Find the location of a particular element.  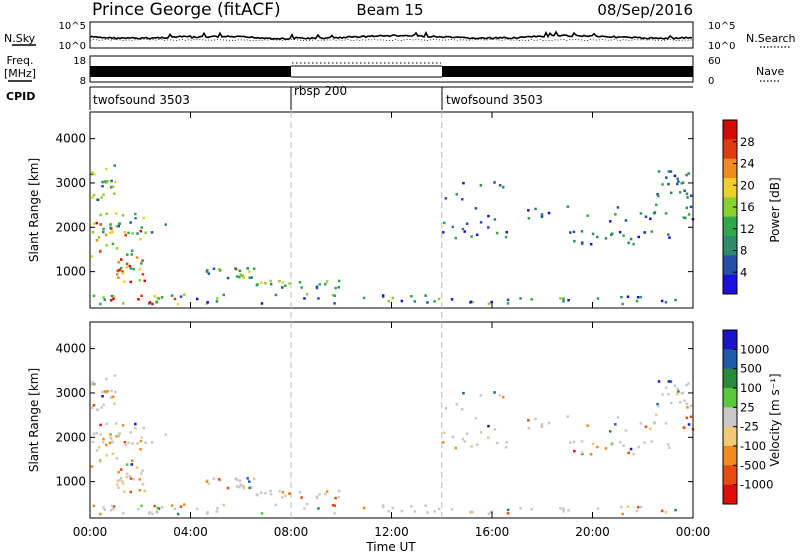

power-colorbar-label: Power [dB] is located at coordinates (775, 209).